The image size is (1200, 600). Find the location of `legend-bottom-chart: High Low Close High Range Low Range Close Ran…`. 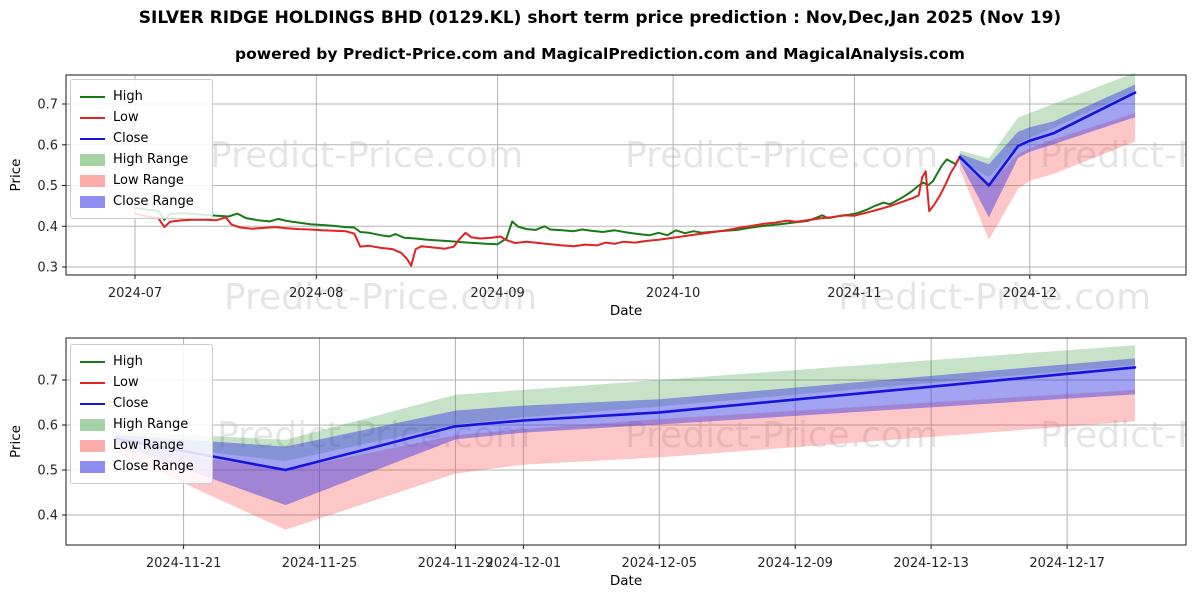

legend-bottom-chart: High Low Close High Range Low Range Close Ran… is located at coordinates (141, 414).